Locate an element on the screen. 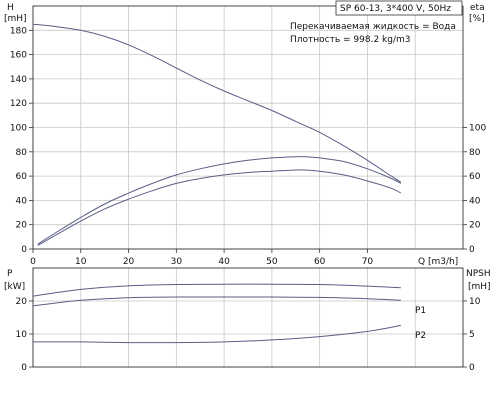  power-axis-unit: [kW] is located at coordinates (14, 287).